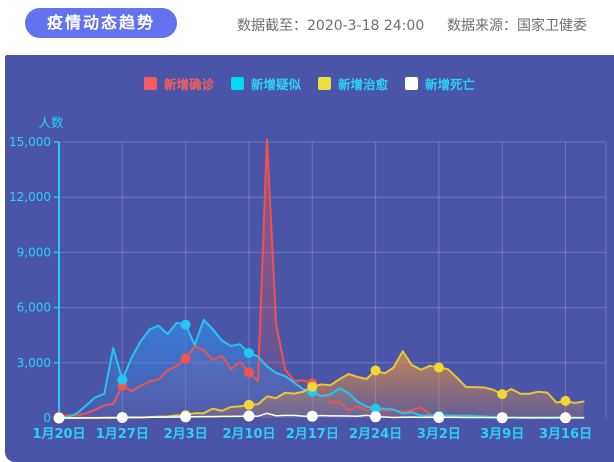 The height and width of the screenshot is (462, 614). I want to click on chart-legend: 新增确诊 新增疑似 新增治愈 新增死亡, so click(309, 83).